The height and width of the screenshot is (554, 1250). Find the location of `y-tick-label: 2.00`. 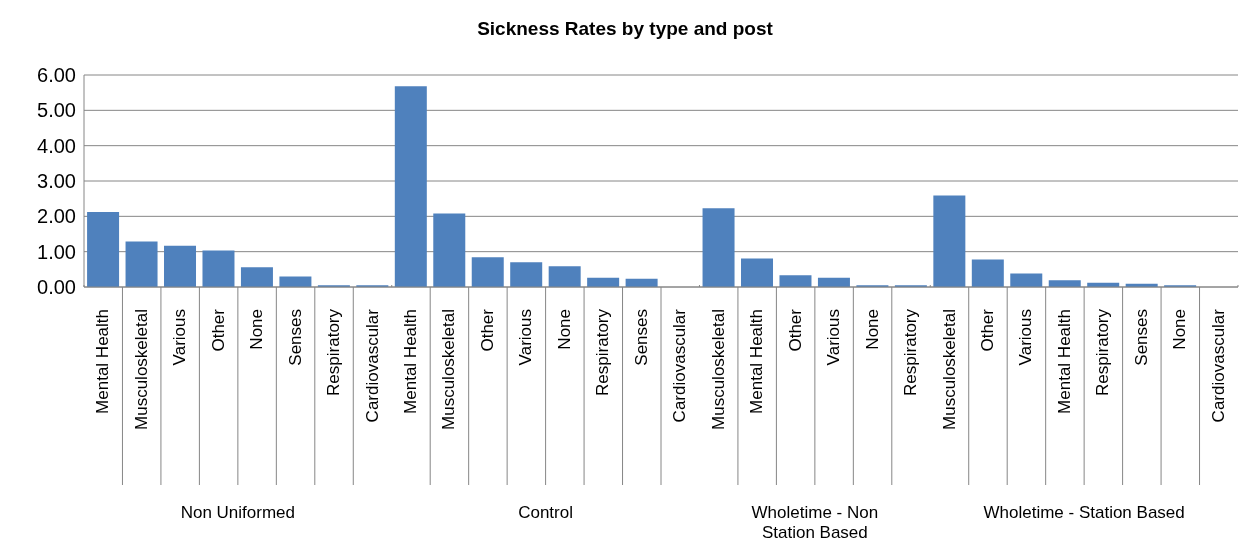

y-tick-label: 2.00 is located at coordinates (56, 216).